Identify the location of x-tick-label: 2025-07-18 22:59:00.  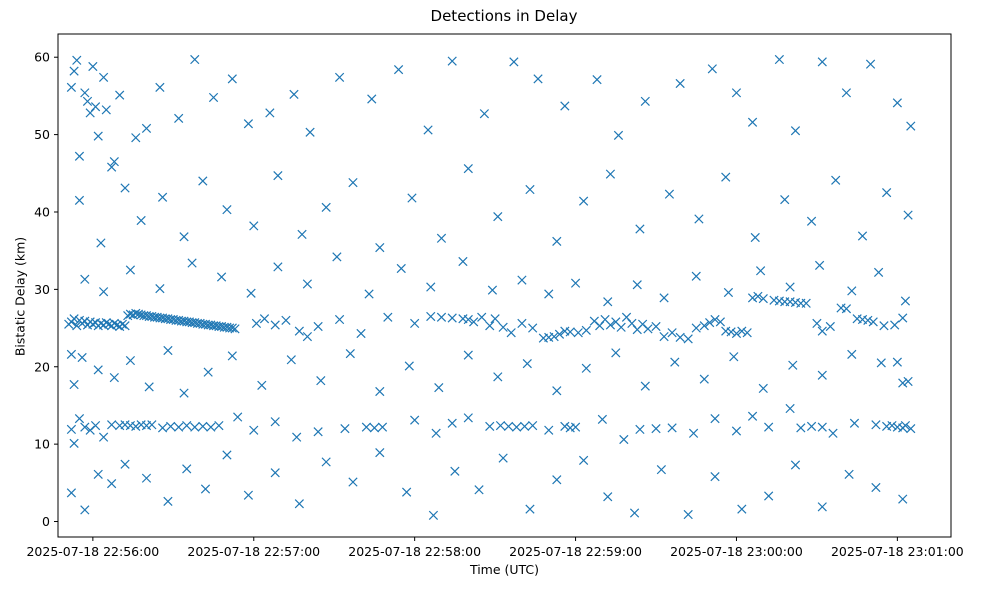
(575, 551).